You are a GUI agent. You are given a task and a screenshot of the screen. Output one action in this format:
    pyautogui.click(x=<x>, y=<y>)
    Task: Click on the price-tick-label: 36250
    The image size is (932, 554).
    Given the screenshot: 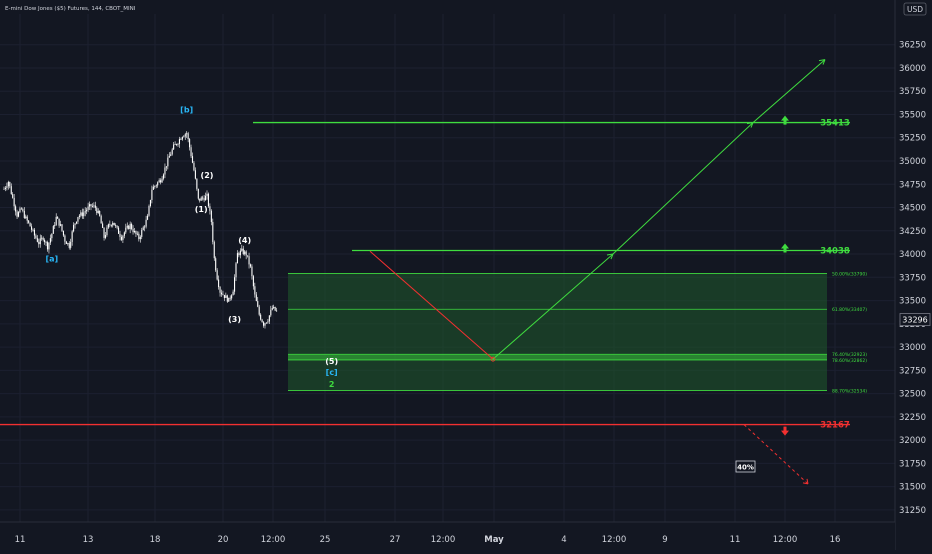 What is the action you would take?
    pyautogui.click(x=912, y=46)
    